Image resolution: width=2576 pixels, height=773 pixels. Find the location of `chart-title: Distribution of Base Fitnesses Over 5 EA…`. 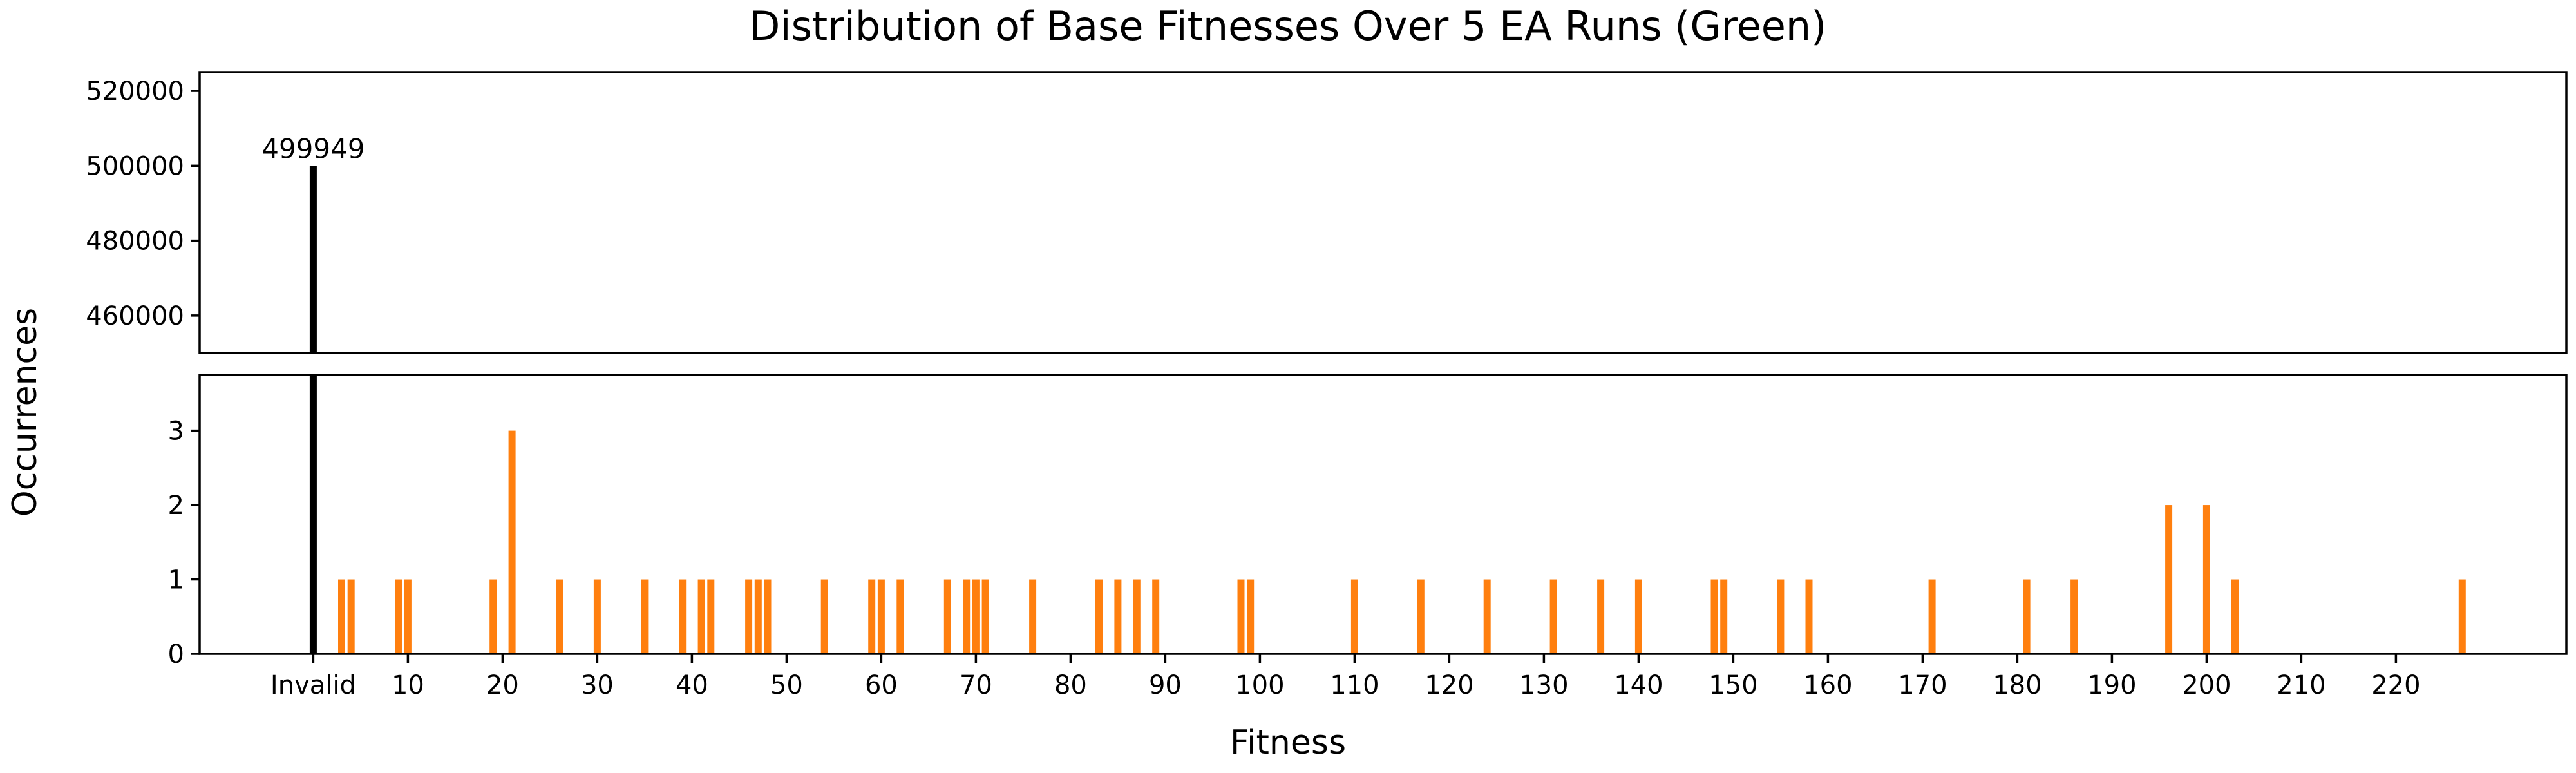

chart-title: Distribution of Base Fitnesses Over 5 EA… is located at coordinates (1288, 26).